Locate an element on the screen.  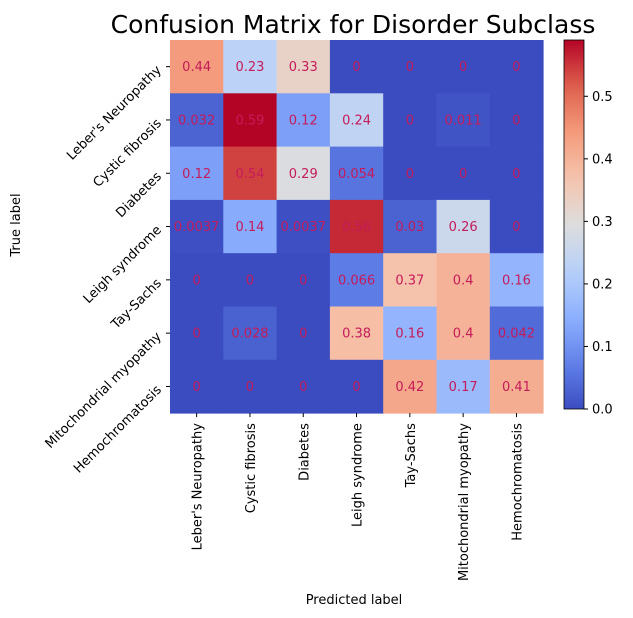
x-tick-label: Diabetes is located at coordinates (304, 452).